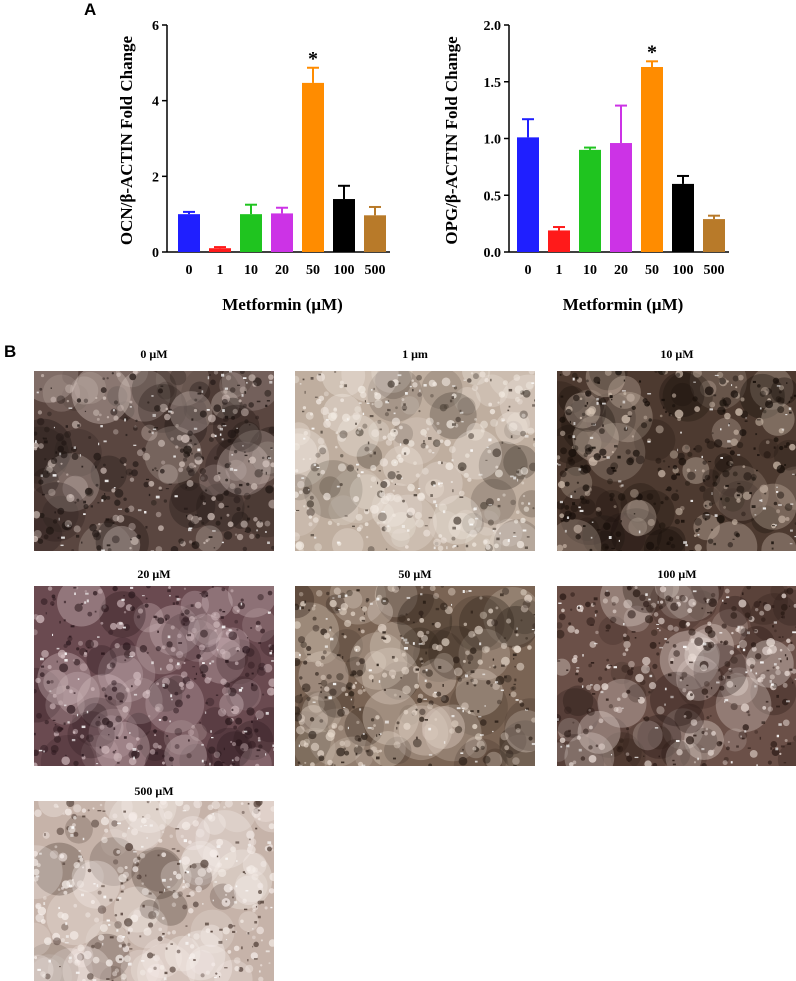 The width and height of the screenshot is (796, 981). What do you see at coordinates (676, 574) in the screenshot?
I see `micrograph-label: 100 μM` at bounding box center [676, 574].